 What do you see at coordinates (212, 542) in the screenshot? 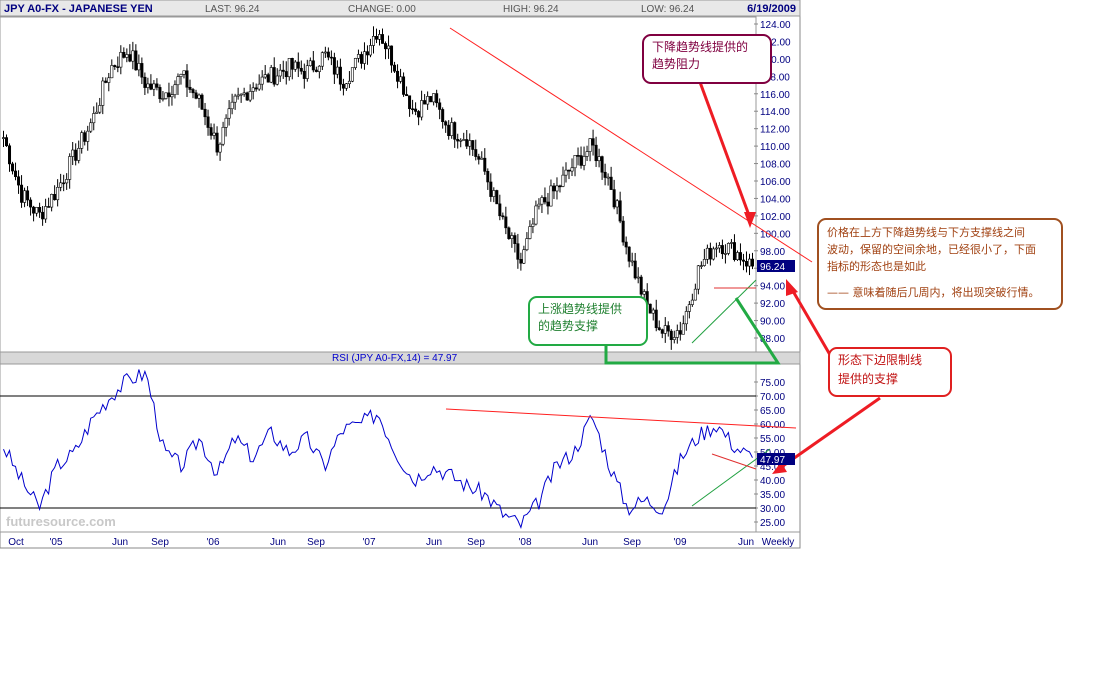
I see `x-tick-label: '06` at bounding box center [212, 542].